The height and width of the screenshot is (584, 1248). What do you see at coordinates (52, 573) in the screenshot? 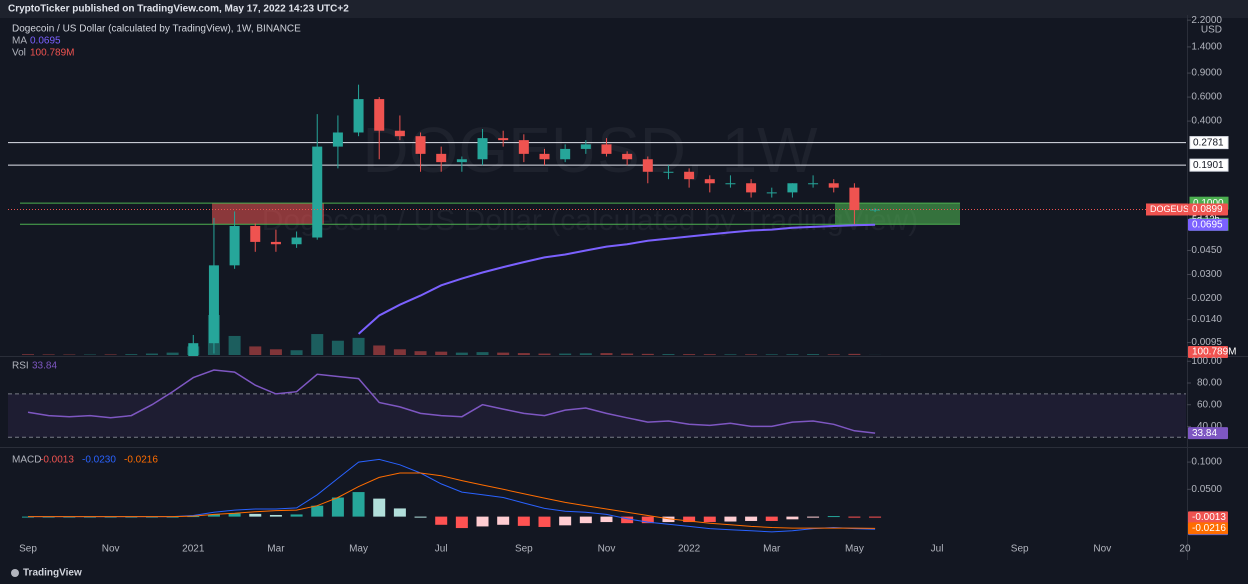
I see `brand: TradingView` at bounding box center [52, 573].